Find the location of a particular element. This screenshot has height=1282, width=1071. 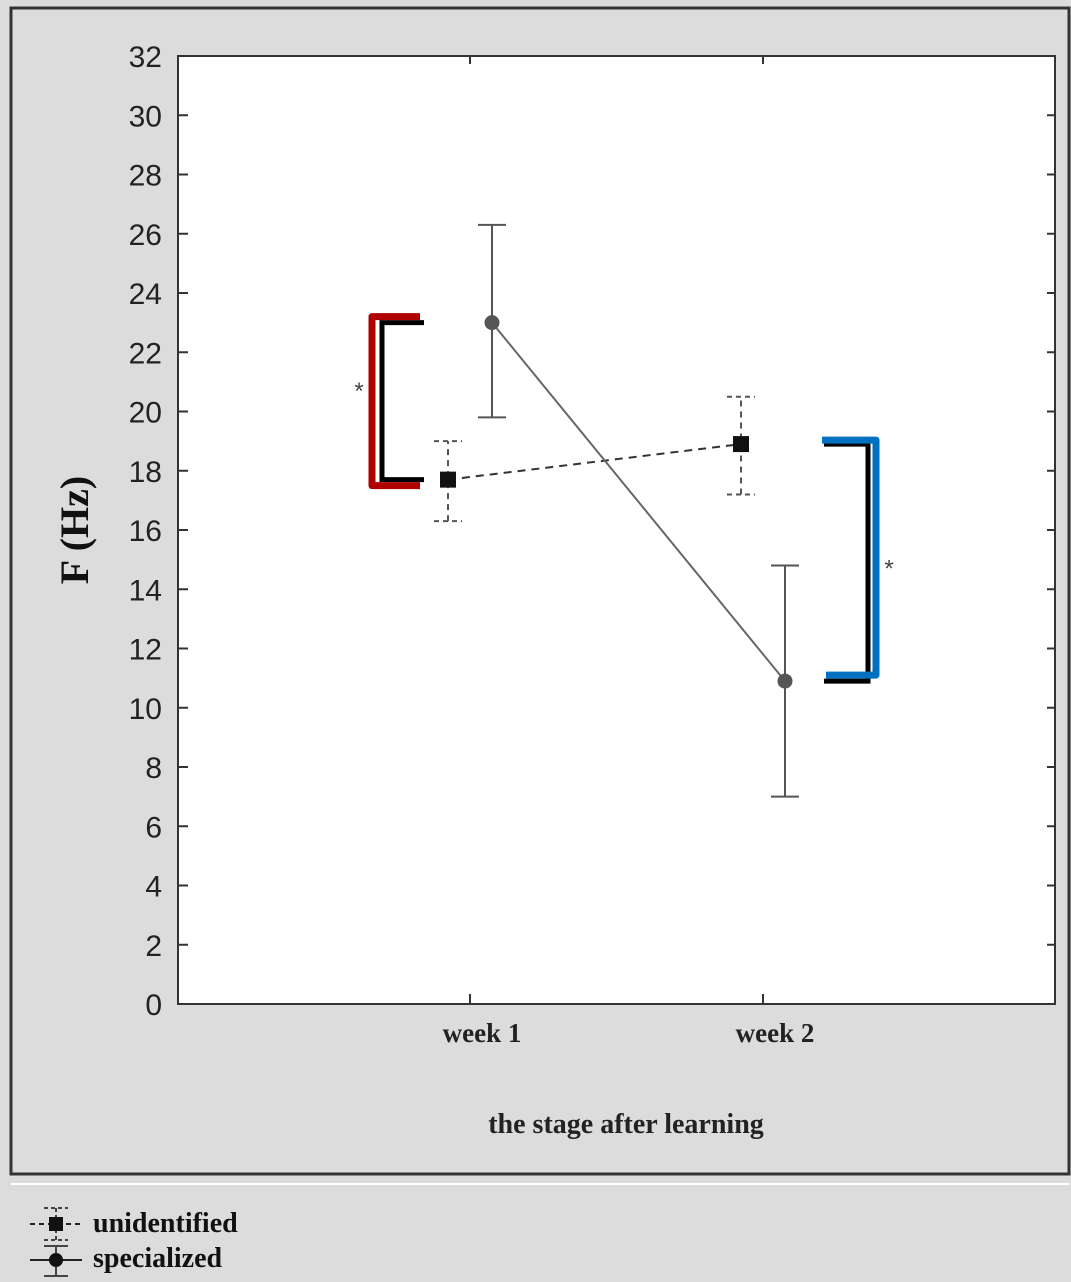

y-tick-label: 12 is located at coordinates (145, 650).